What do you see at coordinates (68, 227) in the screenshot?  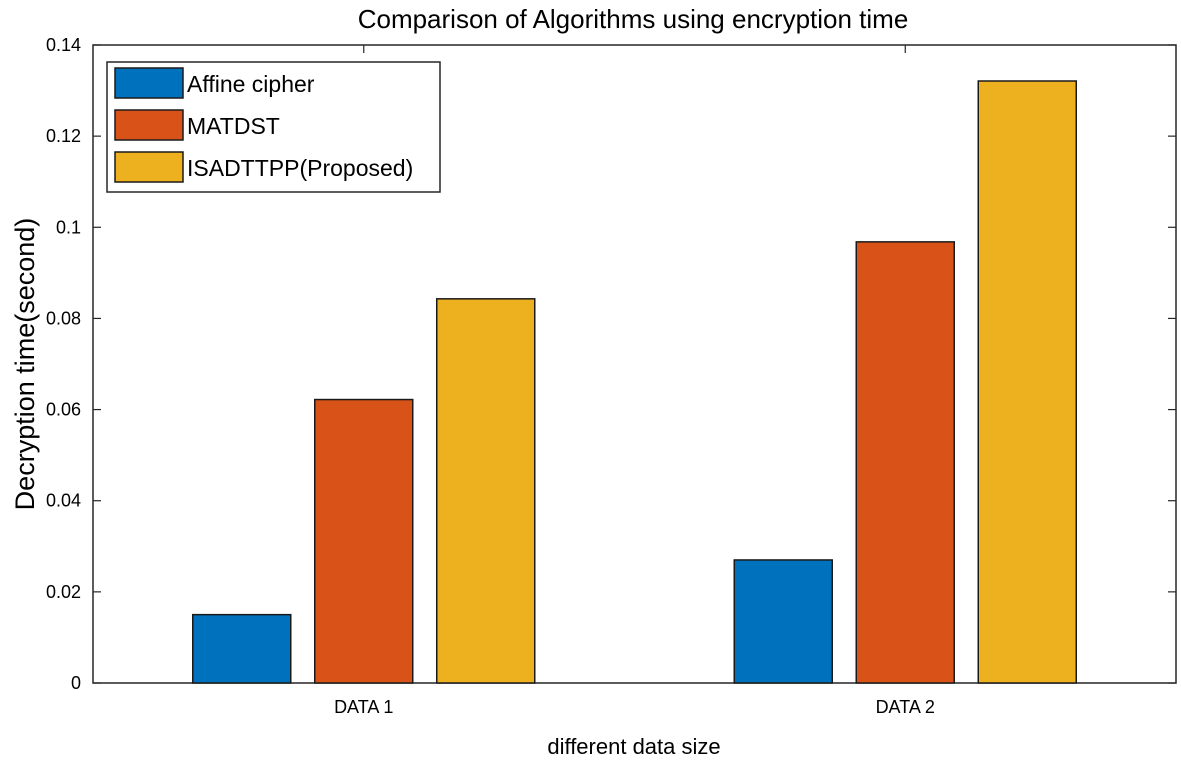 I see `y-tick-label: 0.1` at bounding box center [68, 227].